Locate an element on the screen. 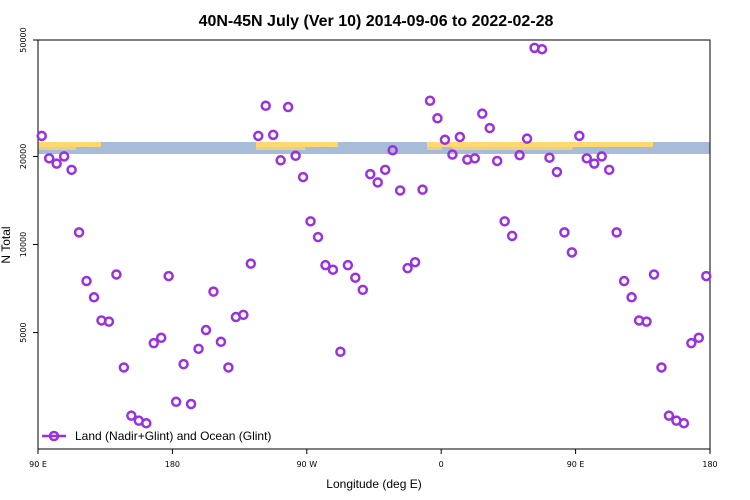  x-axis: 90 E 180 90 W 0 90 E 180 is located at coordinates (373, 459).